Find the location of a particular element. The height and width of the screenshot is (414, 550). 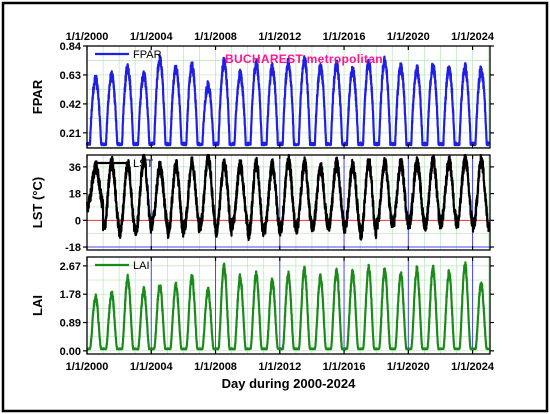

x-tick-label-top: 1/1/2000 is located at coordinates (87, 37).